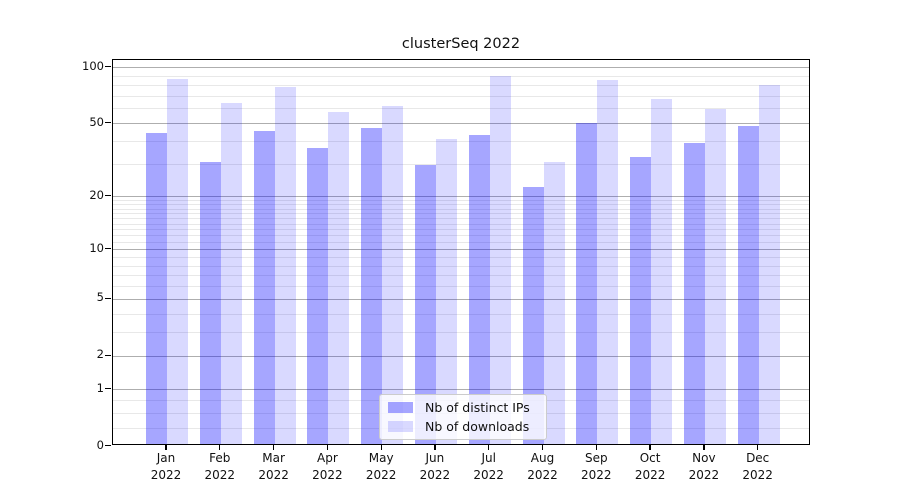 The image size is (900, 500). Describe the element at coordinates (381, 458) in the screenshot. I see `x-tick-month: May` at that location.